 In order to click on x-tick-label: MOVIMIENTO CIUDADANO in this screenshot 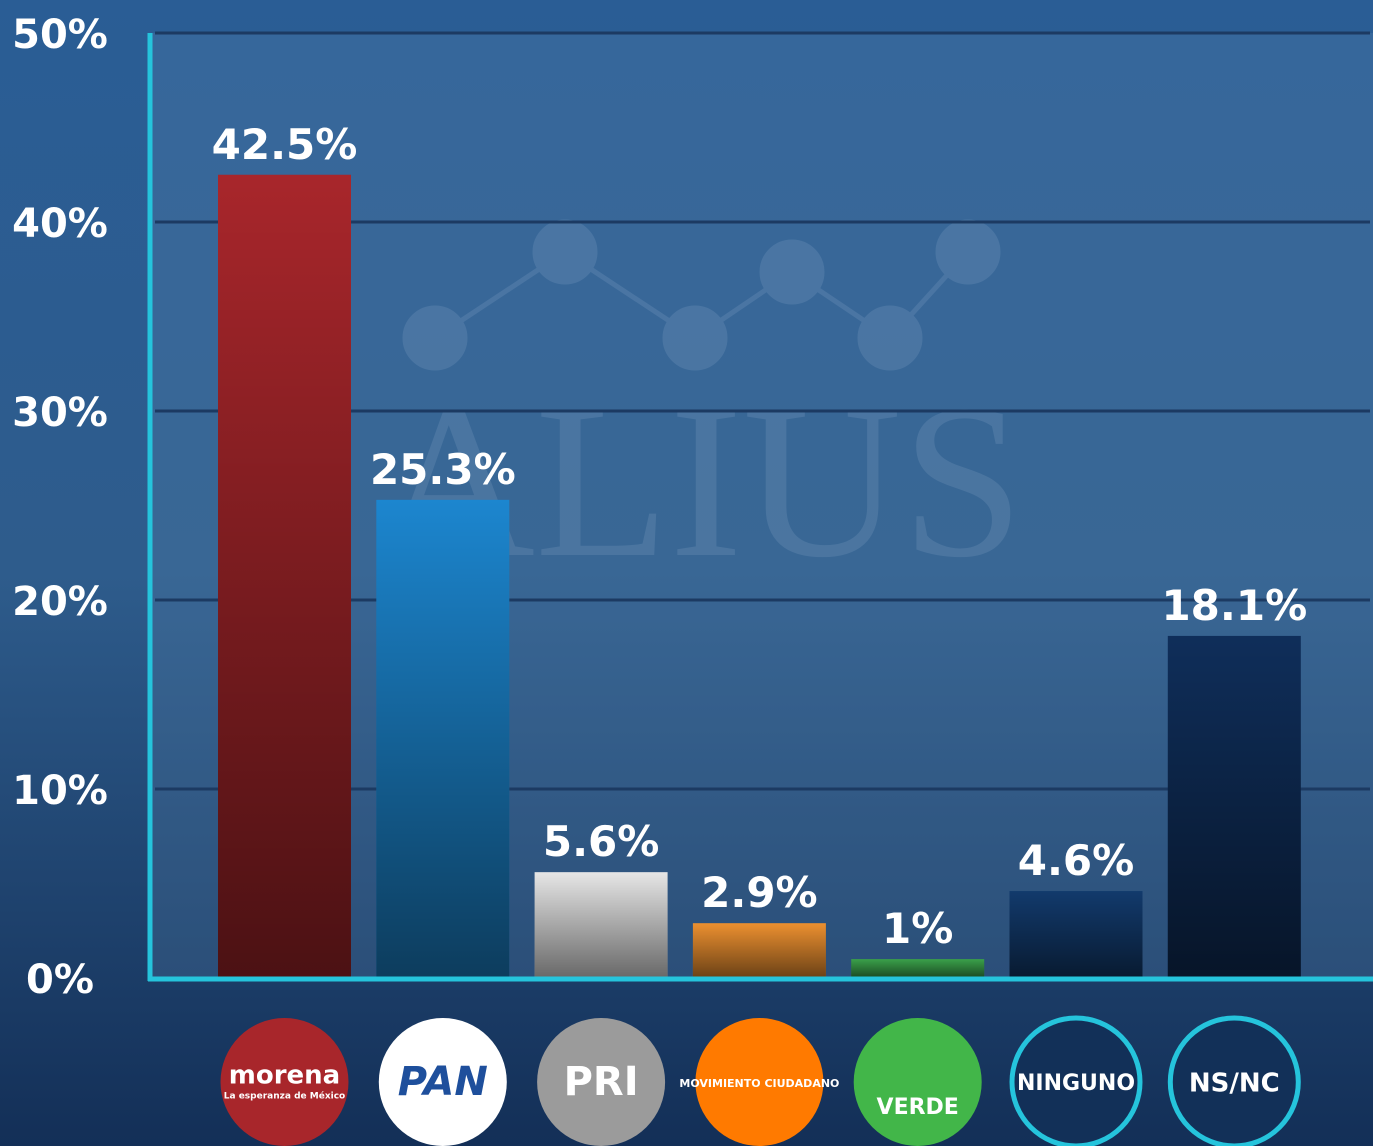, I will do `click(759, 1083)`.